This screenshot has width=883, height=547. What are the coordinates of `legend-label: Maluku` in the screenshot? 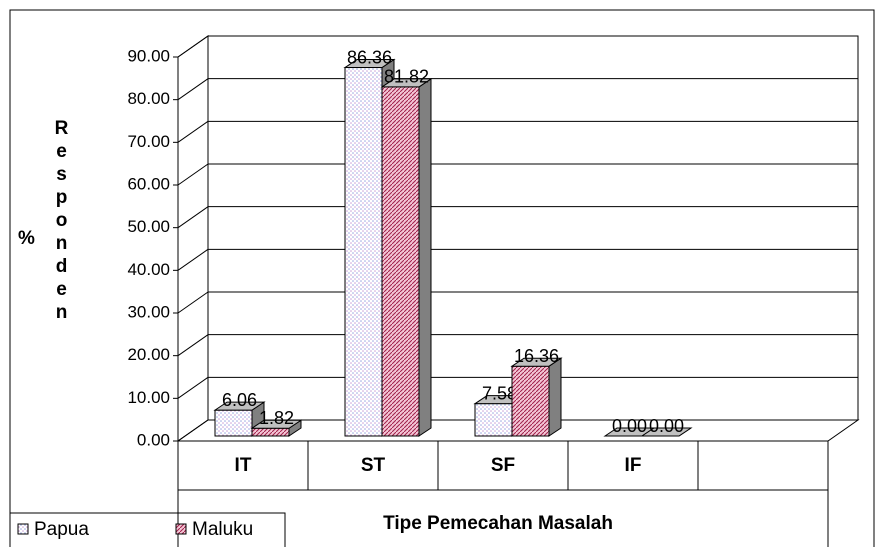 It's located at (222, 529).